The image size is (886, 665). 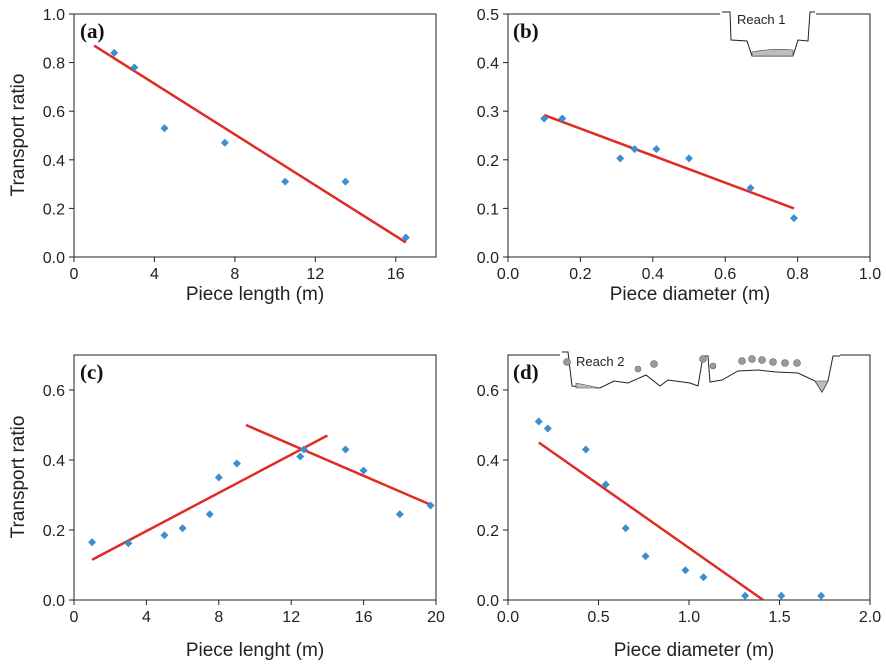 I want to click on y-tick-label: 1.0, so click(x=54, y=15).